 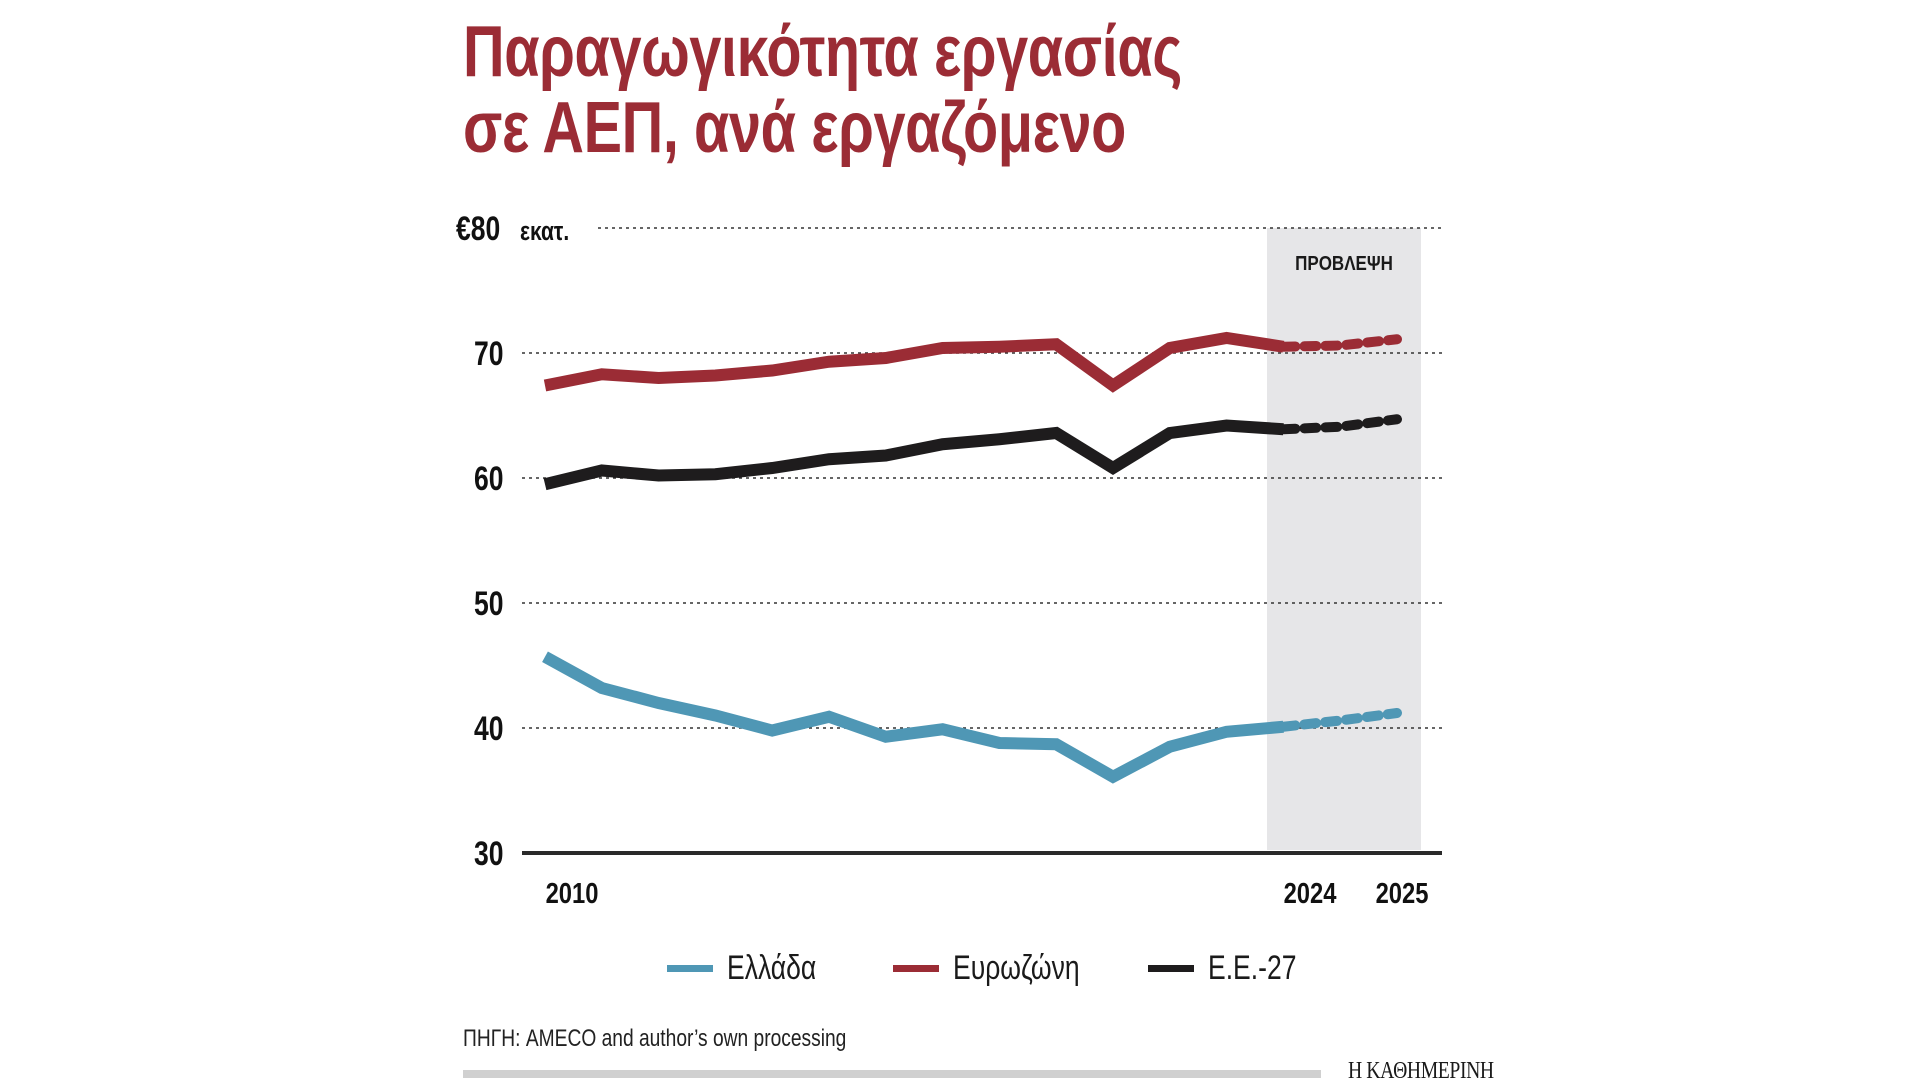 I want to click on legend: Ελλάδα Ευρωζώνη Ε.Ε.-27, so click(x=960, y=968).